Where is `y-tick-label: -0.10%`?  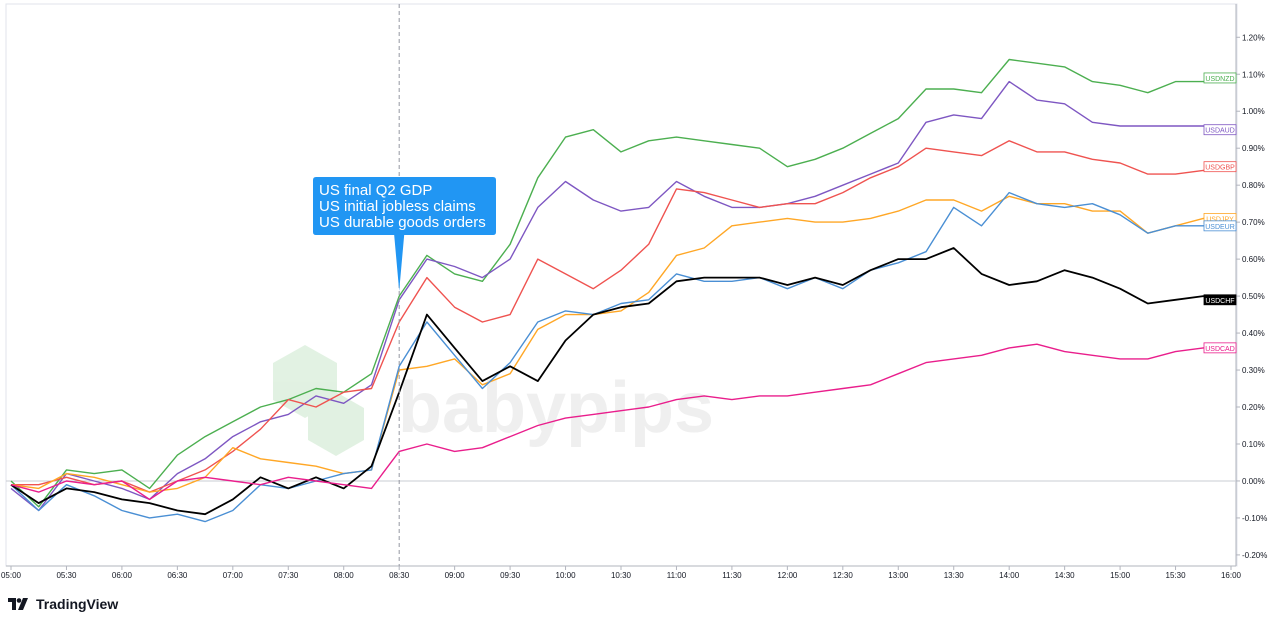 y-tick-label: -0.10% is located at coordinates (1254, 518).